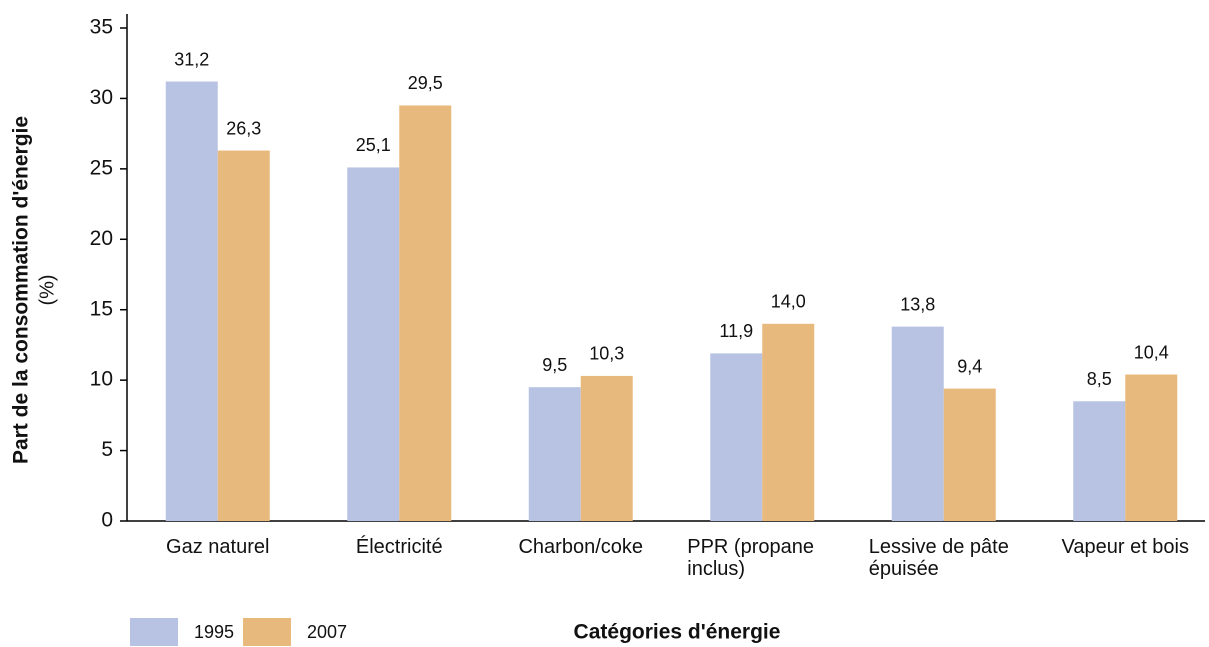 This screenshot has width=1209, height=647. What do you see at coordinates (101, 167) in the screenshot?
I see `y-tick-label: 25` at bounding box center [101, 167].